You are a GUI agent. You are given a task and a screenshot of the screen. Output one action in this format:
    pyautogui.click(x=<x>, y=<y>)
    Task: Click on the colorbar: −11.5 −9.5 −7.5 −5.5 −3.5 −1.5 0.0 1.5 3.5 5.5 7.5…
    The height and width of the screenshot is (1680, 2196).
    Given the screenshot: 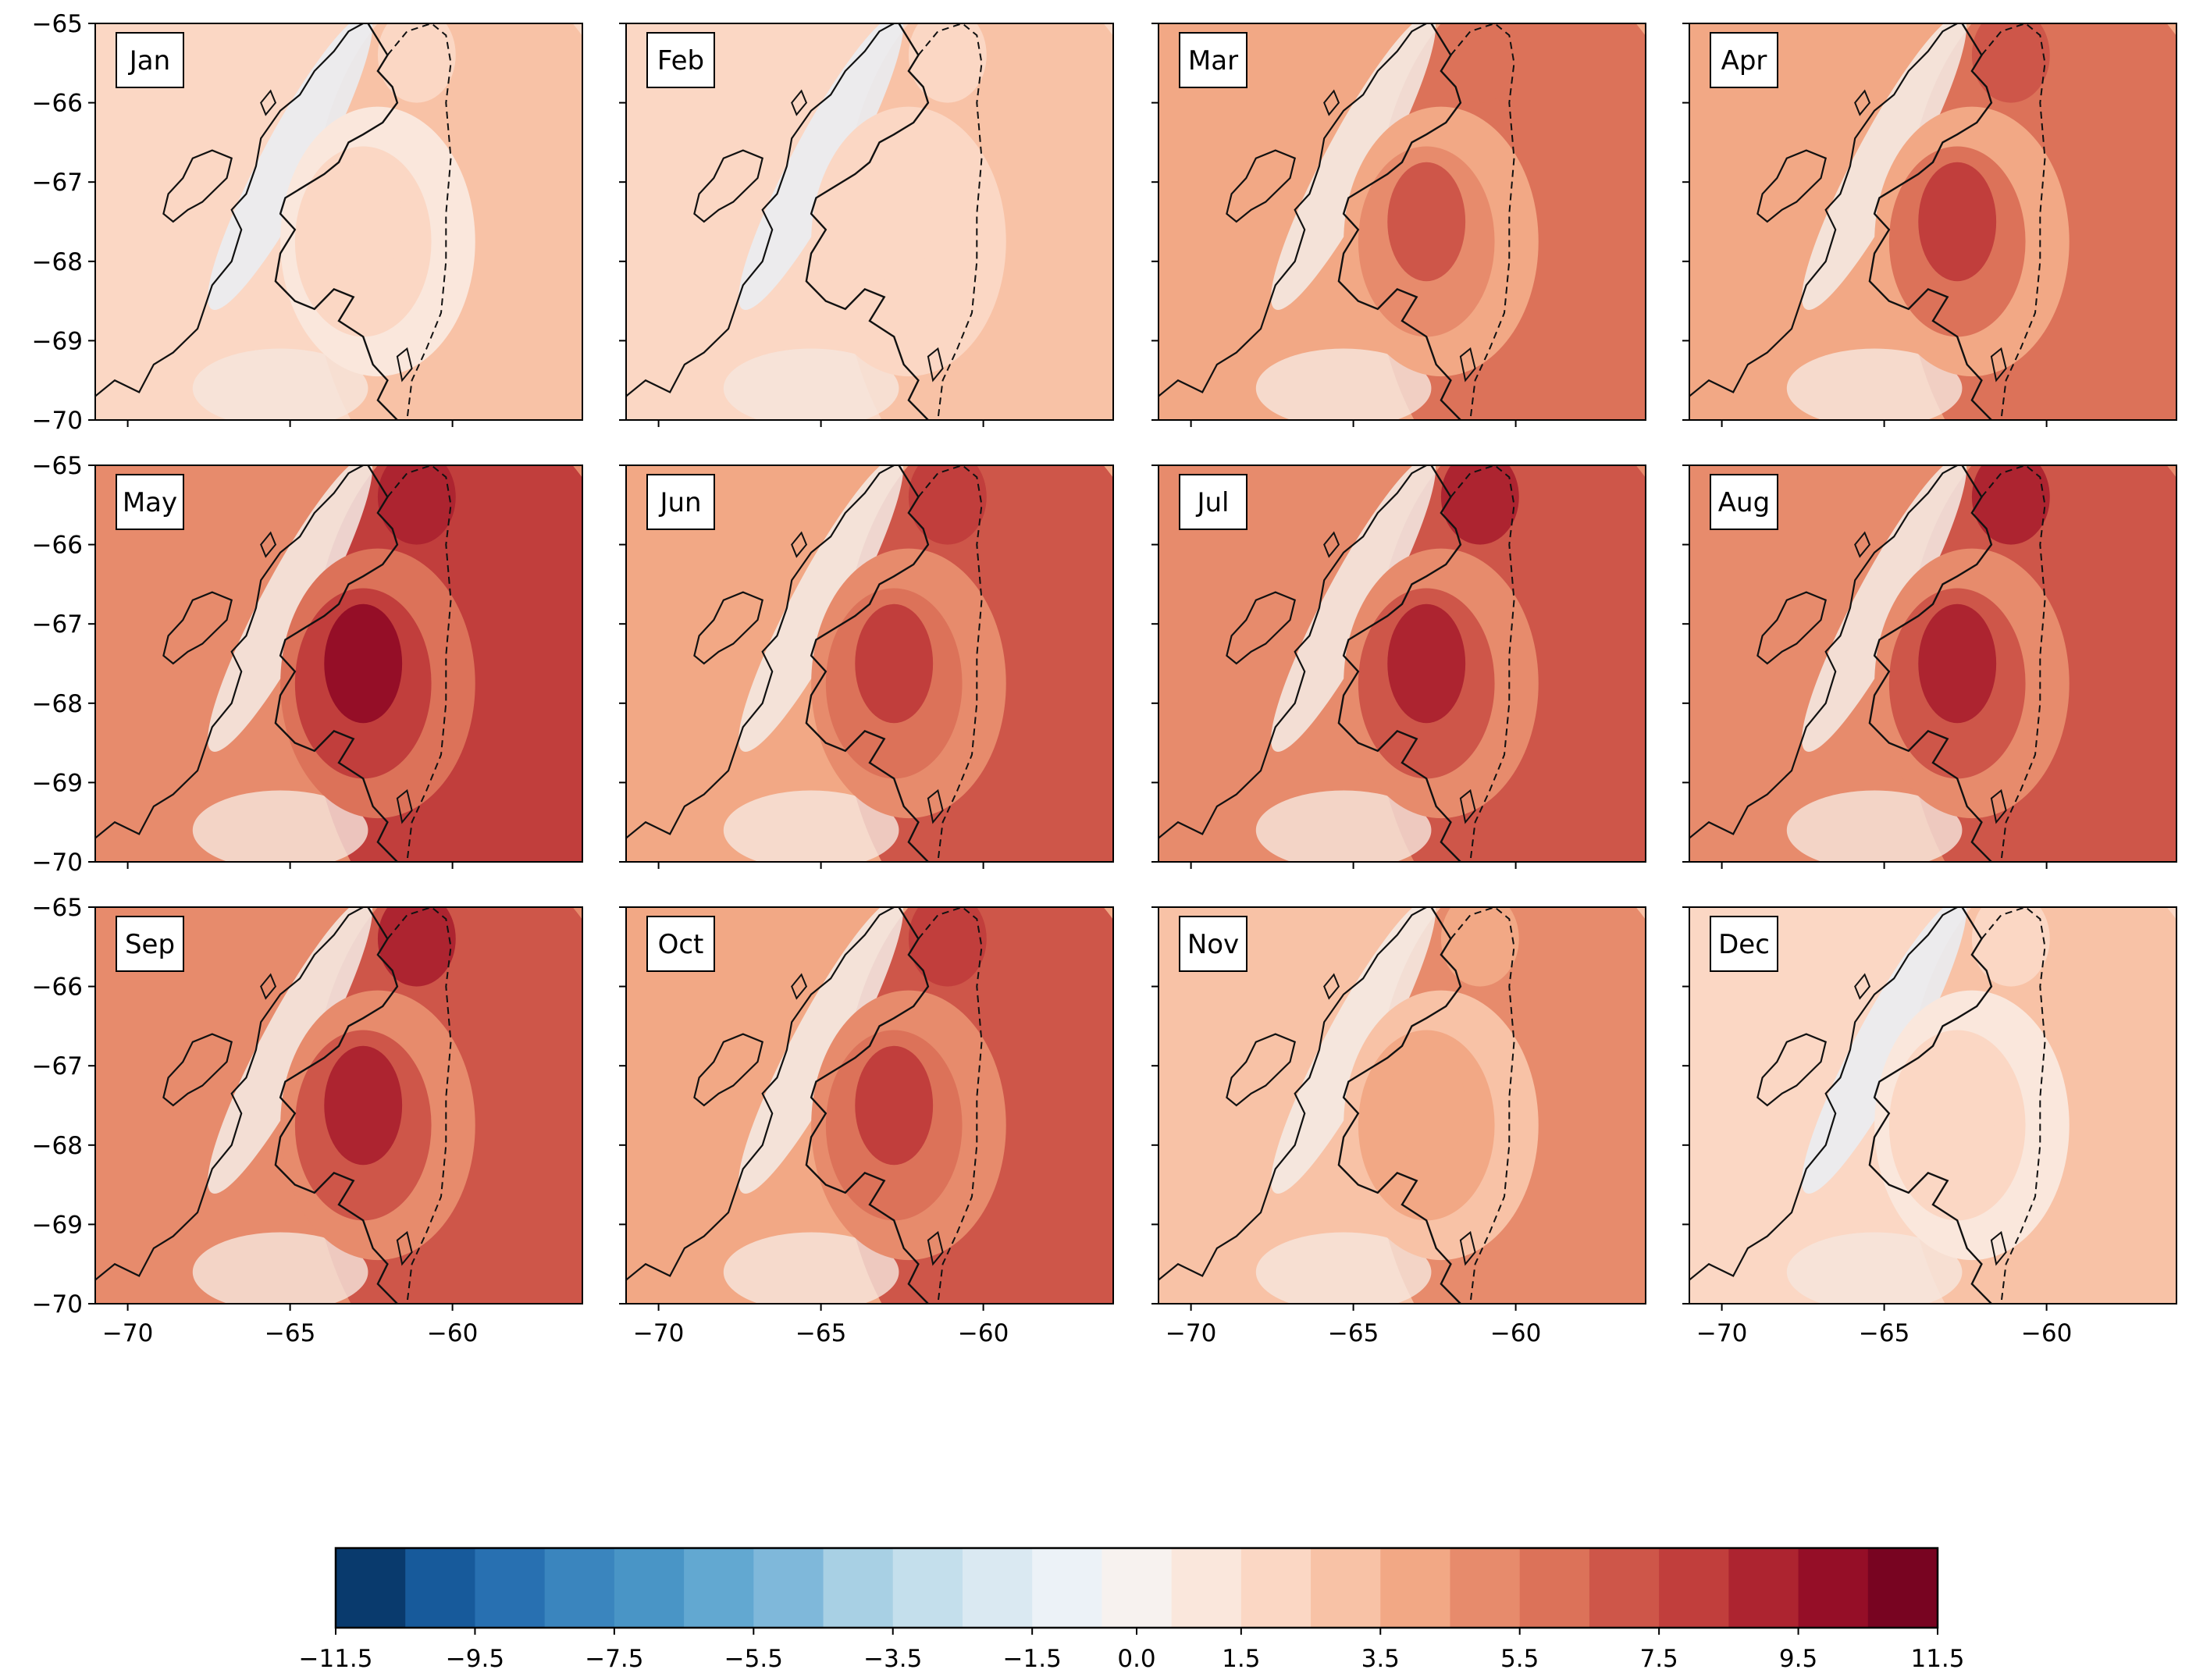 What is the action you would take?
    pyautogui.click(x=1132, y=1610)
    